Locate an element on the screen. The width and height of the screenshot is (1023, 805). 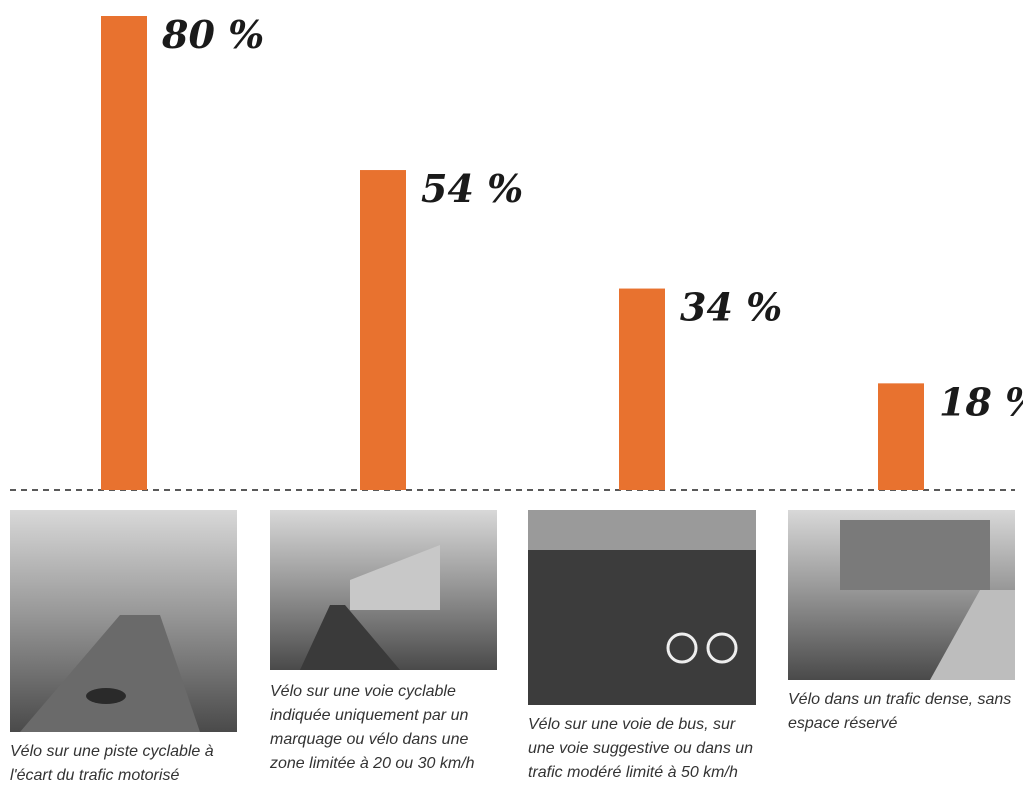
value-label: 80 % is located at coordinates (212, 34).